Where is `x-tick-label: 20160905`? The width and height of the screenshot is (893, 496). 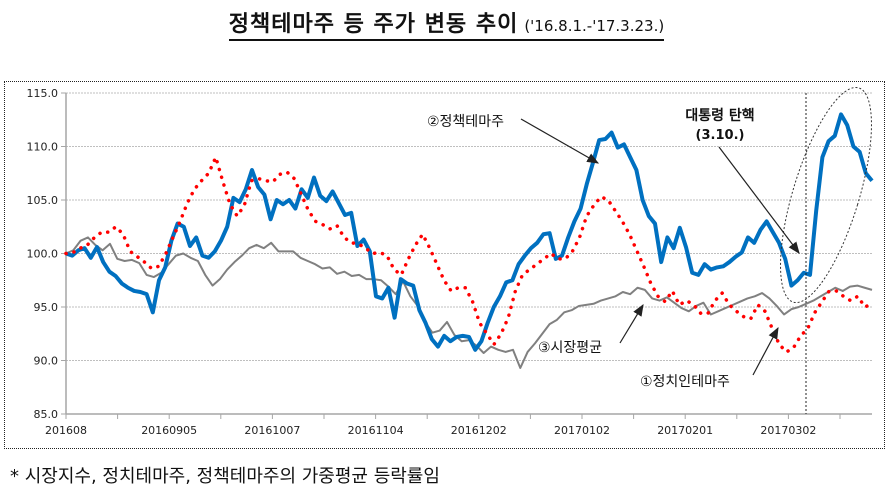
x-tick-label: 20160905 is located at coordinates (169, 430).